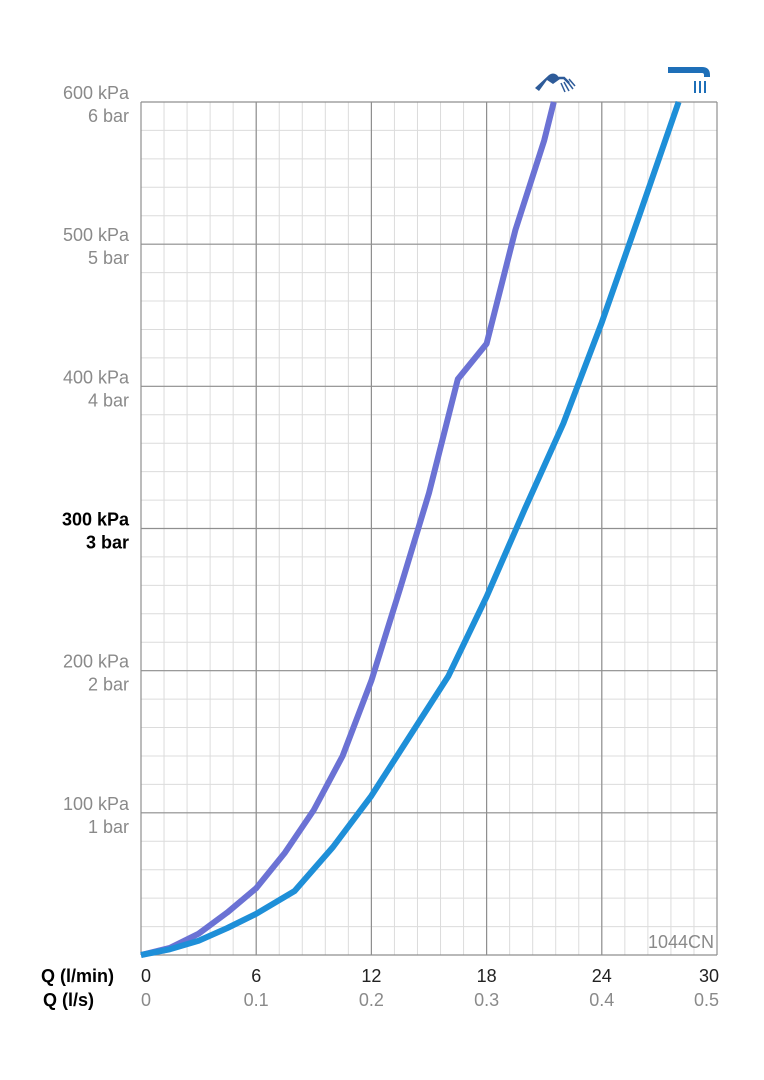 The width and height of the screenshot is (764, 1080). What do you see at coordinates (146, 1000) in the screenshot?
I see `x-tick-label-ls: 0` at bounding box center [146, 1000].